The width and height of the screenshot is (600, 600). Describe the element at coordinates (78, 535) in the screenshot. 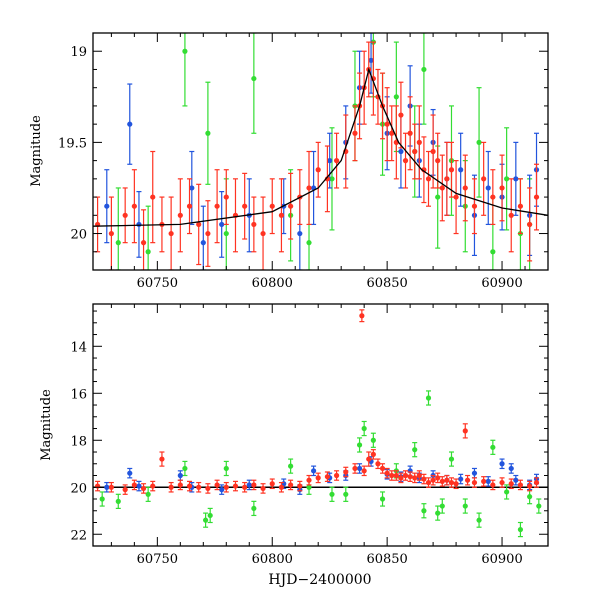

I see `bottom-ytick-label: 22` at that location.